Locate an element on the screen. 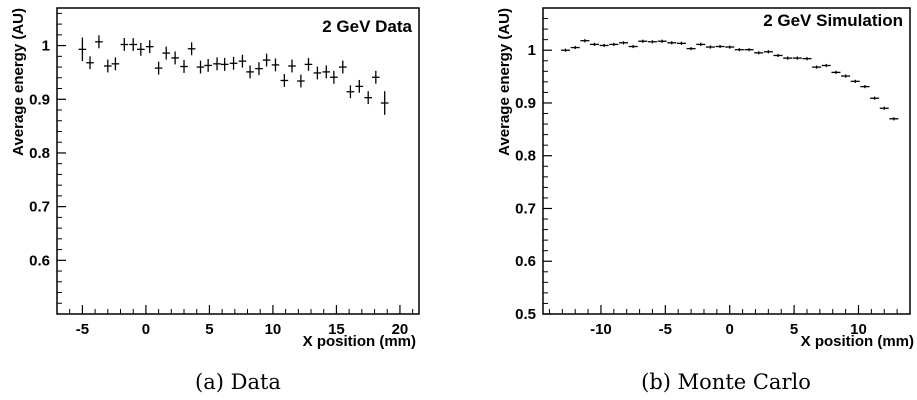  x-tick-label: 20 is located at coordinates (400, 329).